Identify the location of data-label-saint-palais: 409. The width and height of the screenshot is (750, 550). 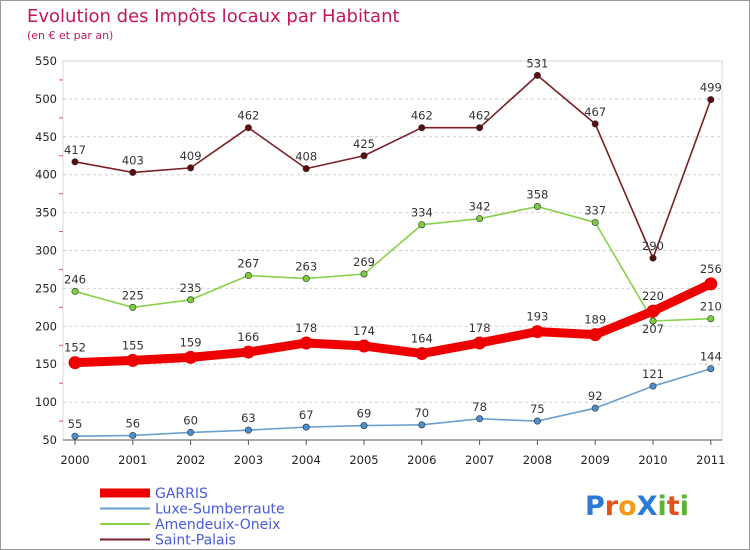
(191, 156).